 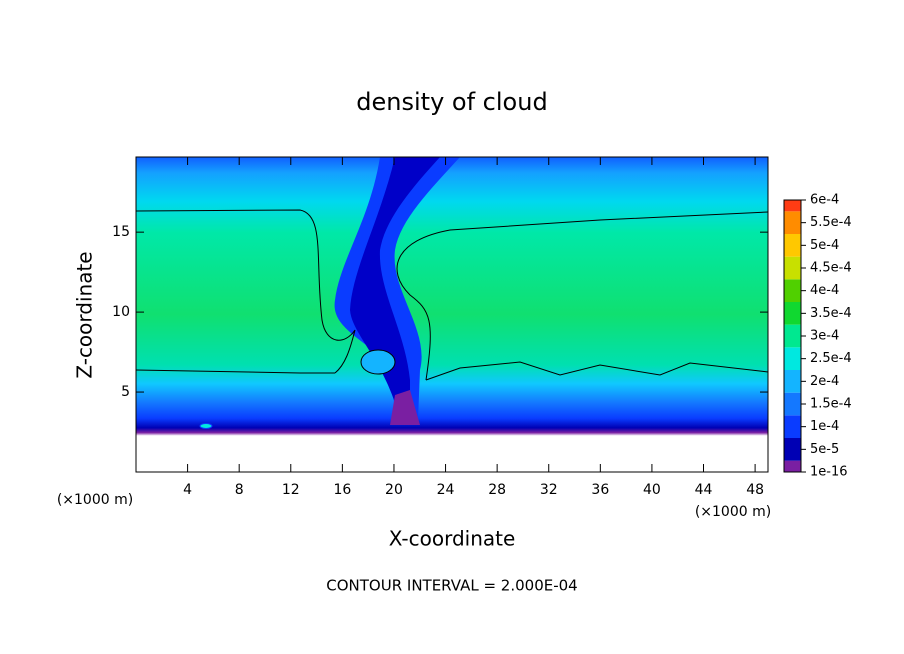 I want to click on colorbar-label: 3e-4, so click(x=824, y=336).